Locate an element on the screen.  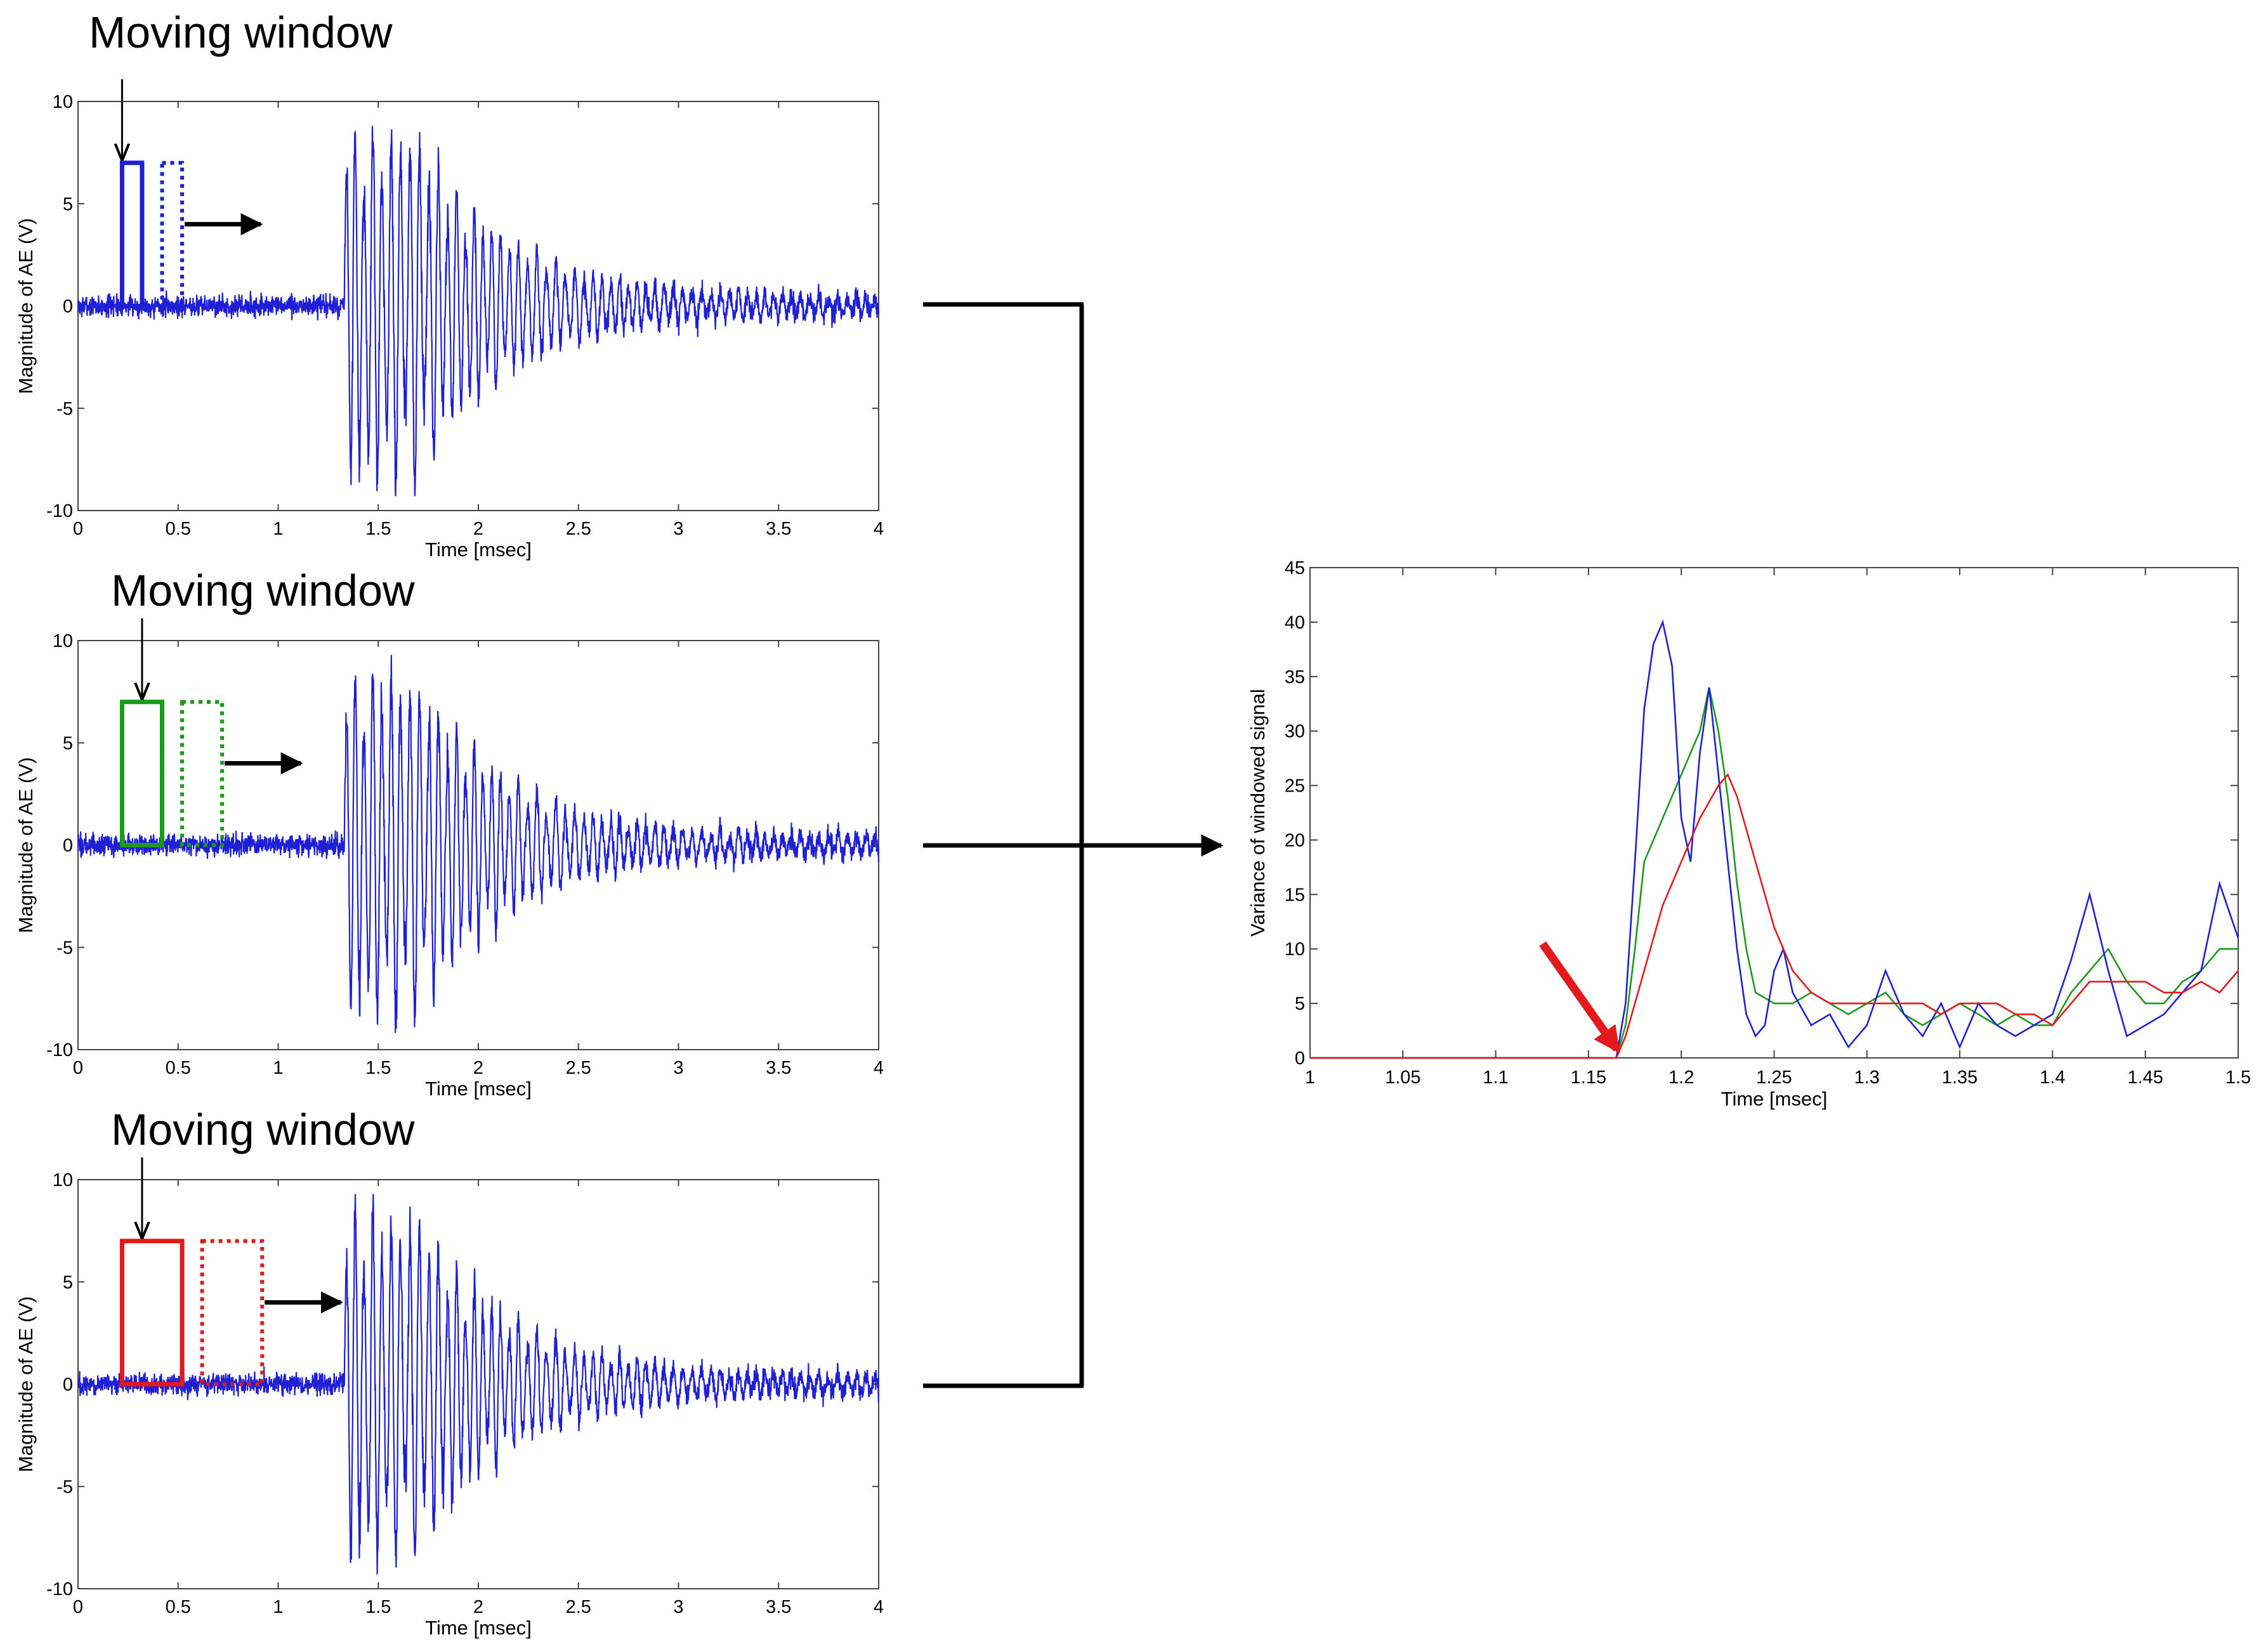
x-tick-label: 1.45 is located at coordinates (2145, 1077).